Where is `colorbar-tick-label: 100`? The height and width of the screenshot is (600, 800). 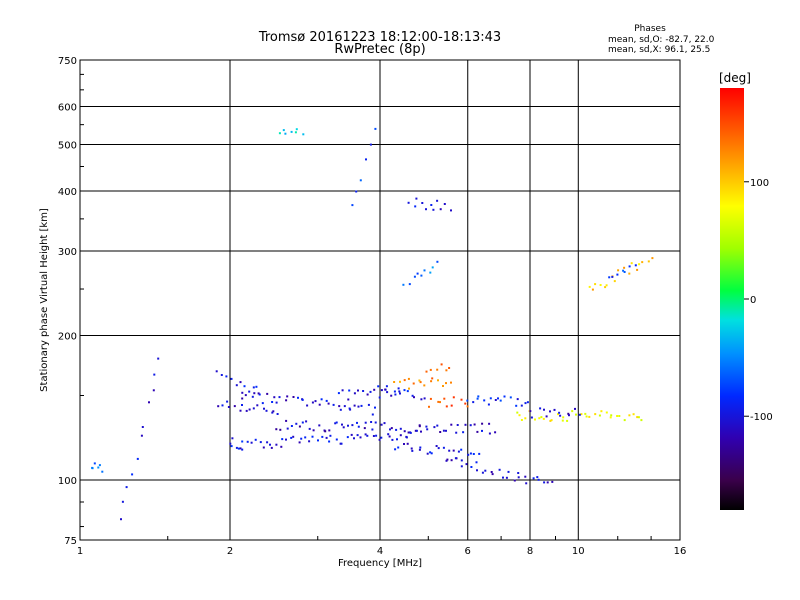
colorbar-tick-label: 100 is located at coordinates (759, 183).